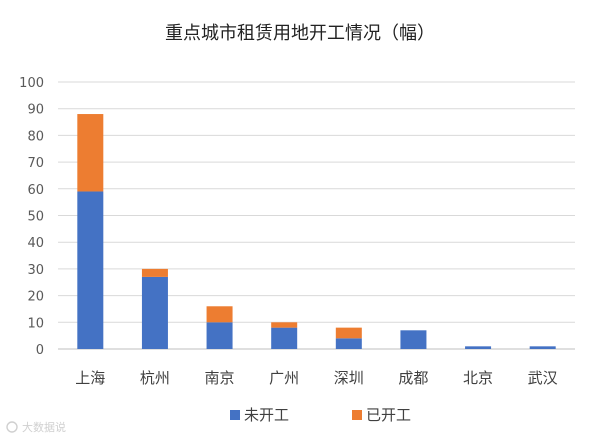  Describe the element at coordinates (155, 378) in the screenshot. I see `x-tick-label: 杭州` at that location.